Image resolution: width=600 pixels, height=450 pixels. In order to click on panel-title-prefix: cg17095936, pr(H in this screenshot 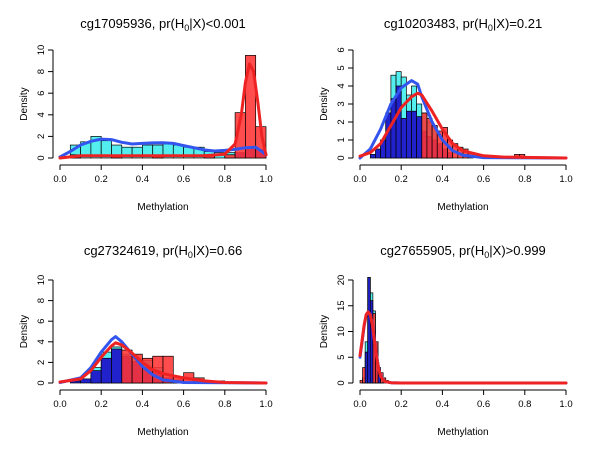, I will do `click(132, 23)`.